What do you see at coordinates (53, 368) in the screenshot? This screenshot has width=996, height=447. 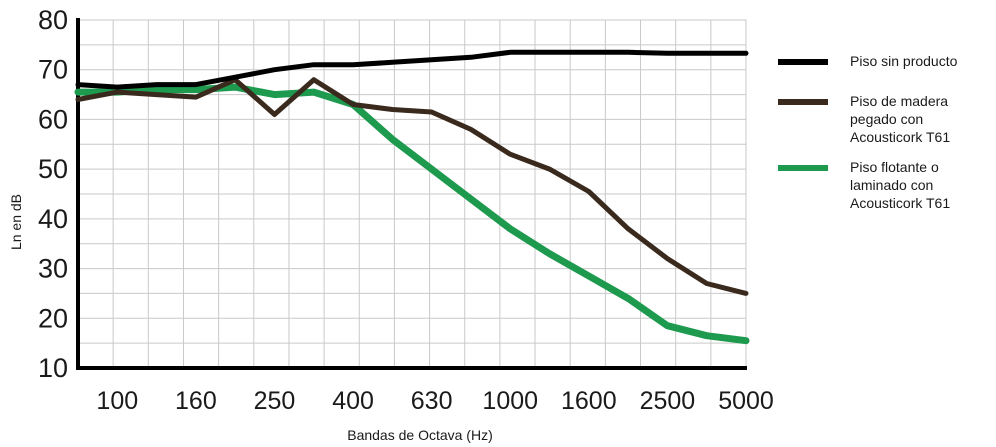 I see `y-tick-label: 10` at bounding box center [53, 368].